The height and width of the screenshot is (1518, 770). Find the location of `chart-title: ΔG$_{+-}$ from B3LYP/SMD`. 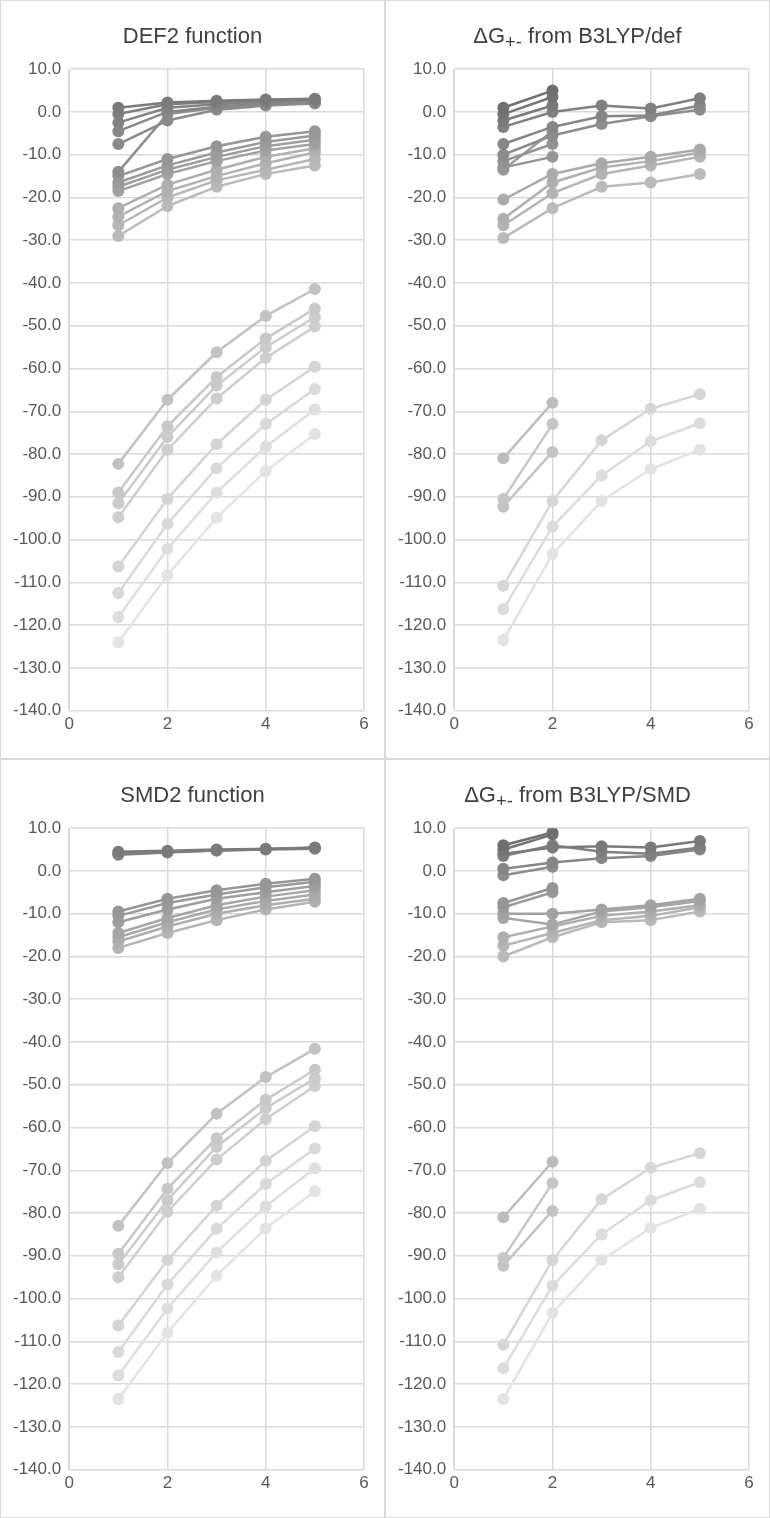

chart-title: ΔG$_{+-}$ from B3LYP/SMD is located at coordinates (577, 796).